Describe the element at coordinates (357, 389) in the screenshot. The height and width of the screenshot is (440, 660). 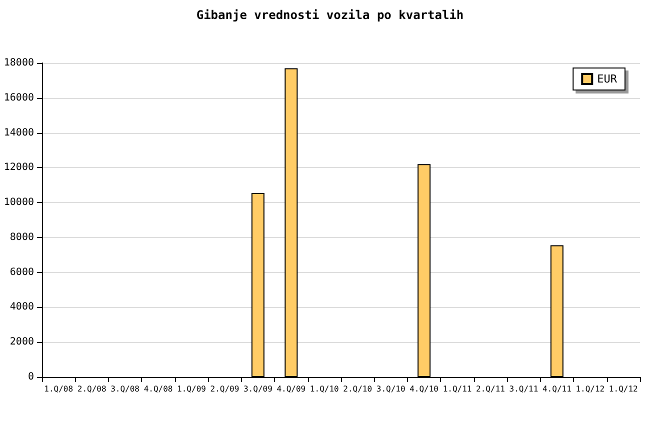
I see `x-tick-label: 2.Q/10` at that location.